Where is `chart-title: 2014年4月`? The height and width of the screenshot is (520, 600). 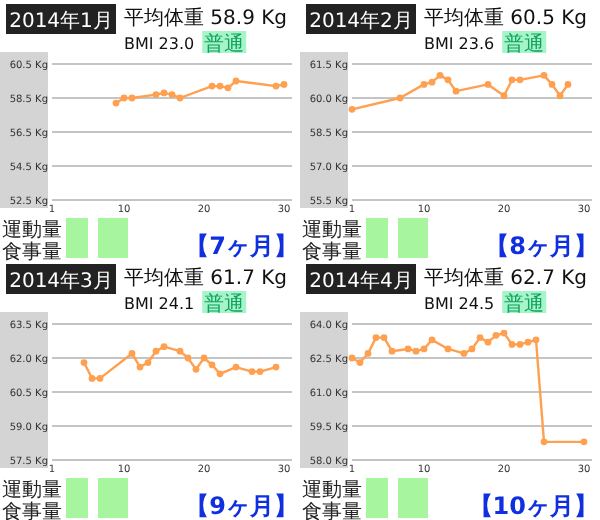 chart-title: 2014年4月 is located at coordinates (361, 281).